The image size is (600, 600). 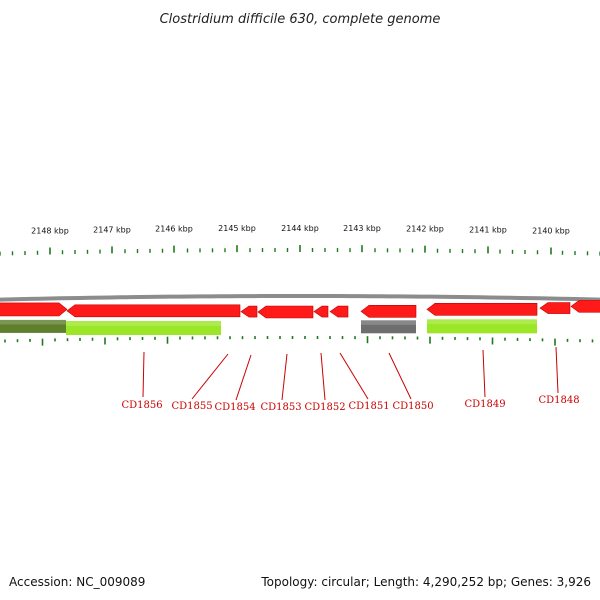 What do you see at coordinates (300, 298) in the screenshot?
I see `backbone-ring` at bounding box center [300, 298].